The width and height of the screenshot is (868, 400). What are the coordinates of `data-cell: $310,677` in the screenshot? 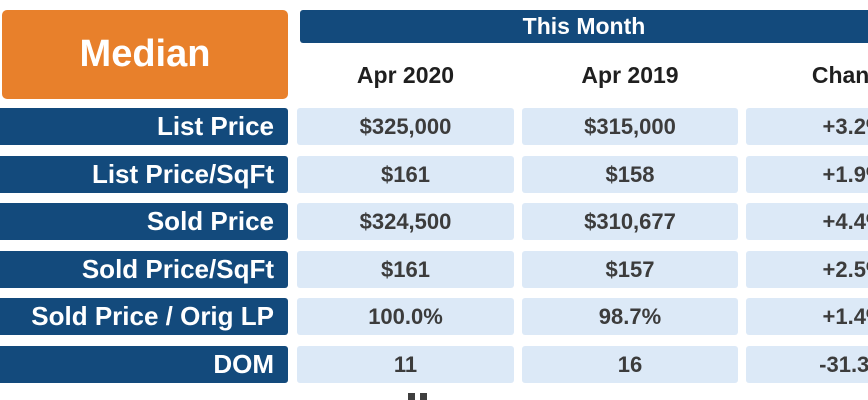 It's located at (630, 221).